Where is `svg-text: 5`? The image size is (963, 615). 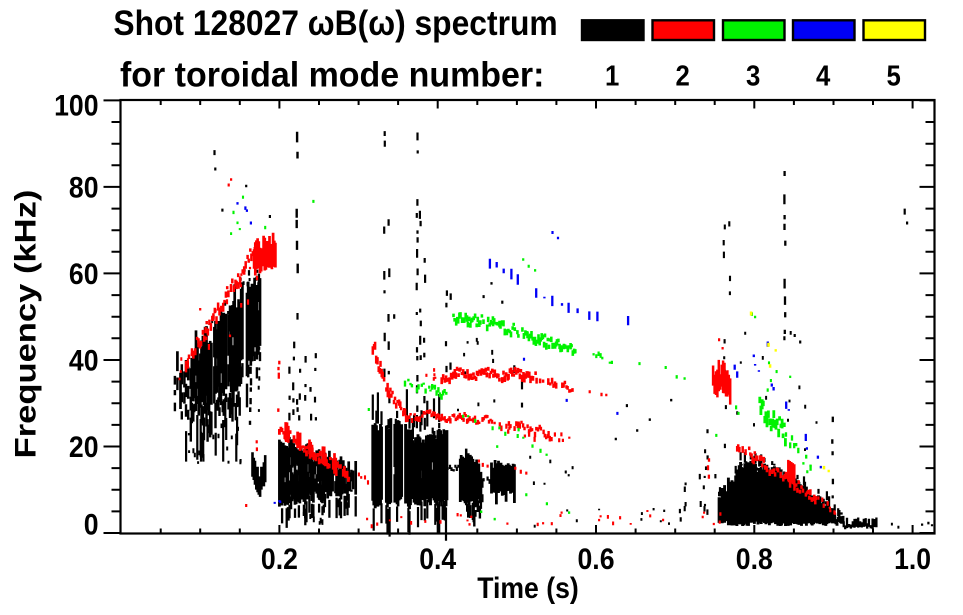
svg-text: 5 is located at coordinates (894, 75).